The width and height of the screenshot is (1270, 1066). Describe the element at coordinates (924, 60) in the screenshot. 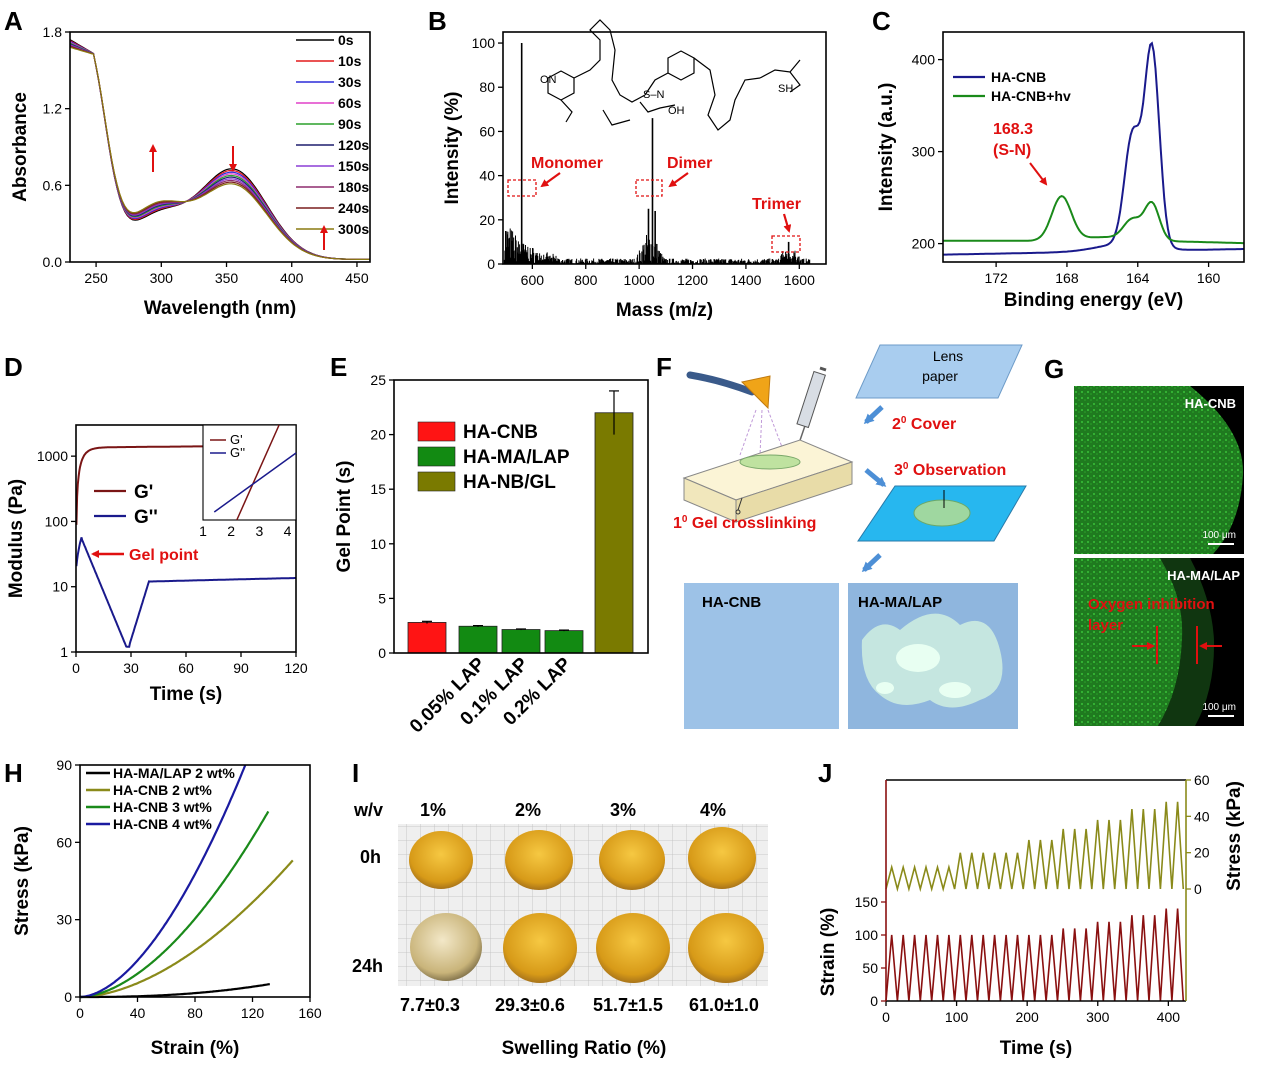

I see `y-tick-label: 400` at that location.